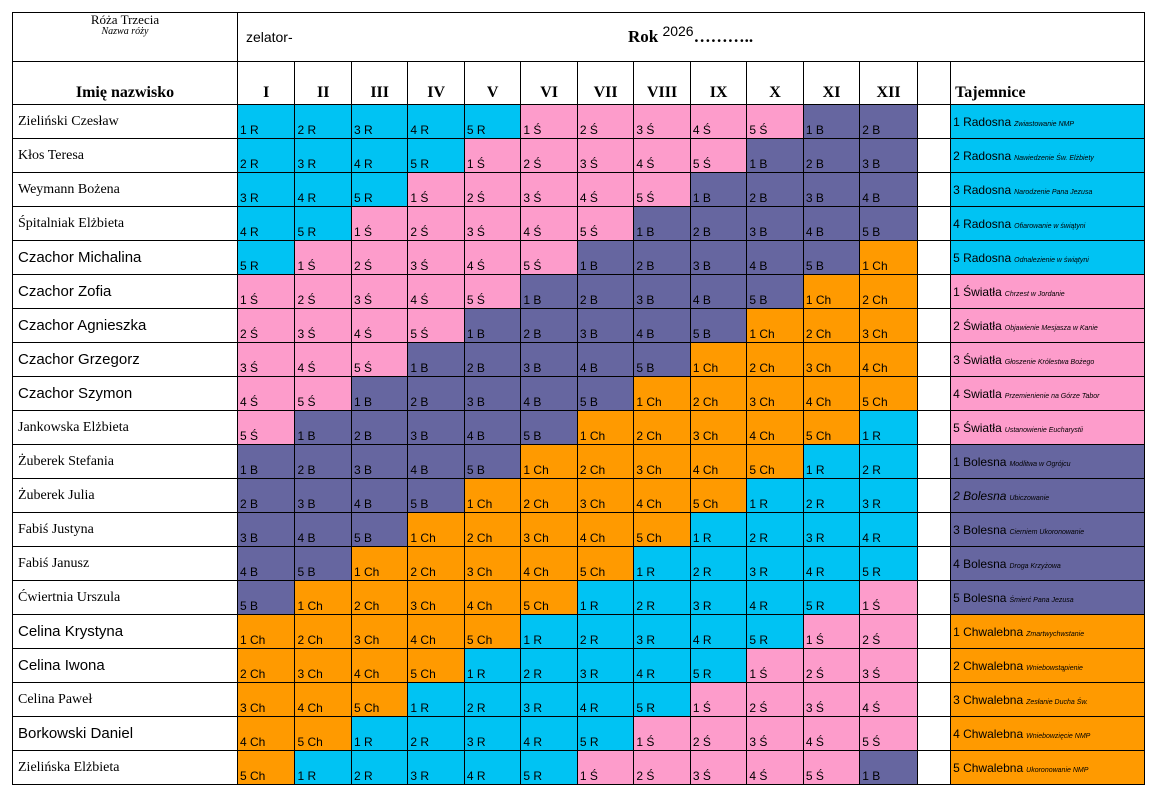  Describe the element at coordinates (1054, 158) in the screenshot. I see `mystery-subtitle: Nawiedzenie Św. Elżbiety` at that location.